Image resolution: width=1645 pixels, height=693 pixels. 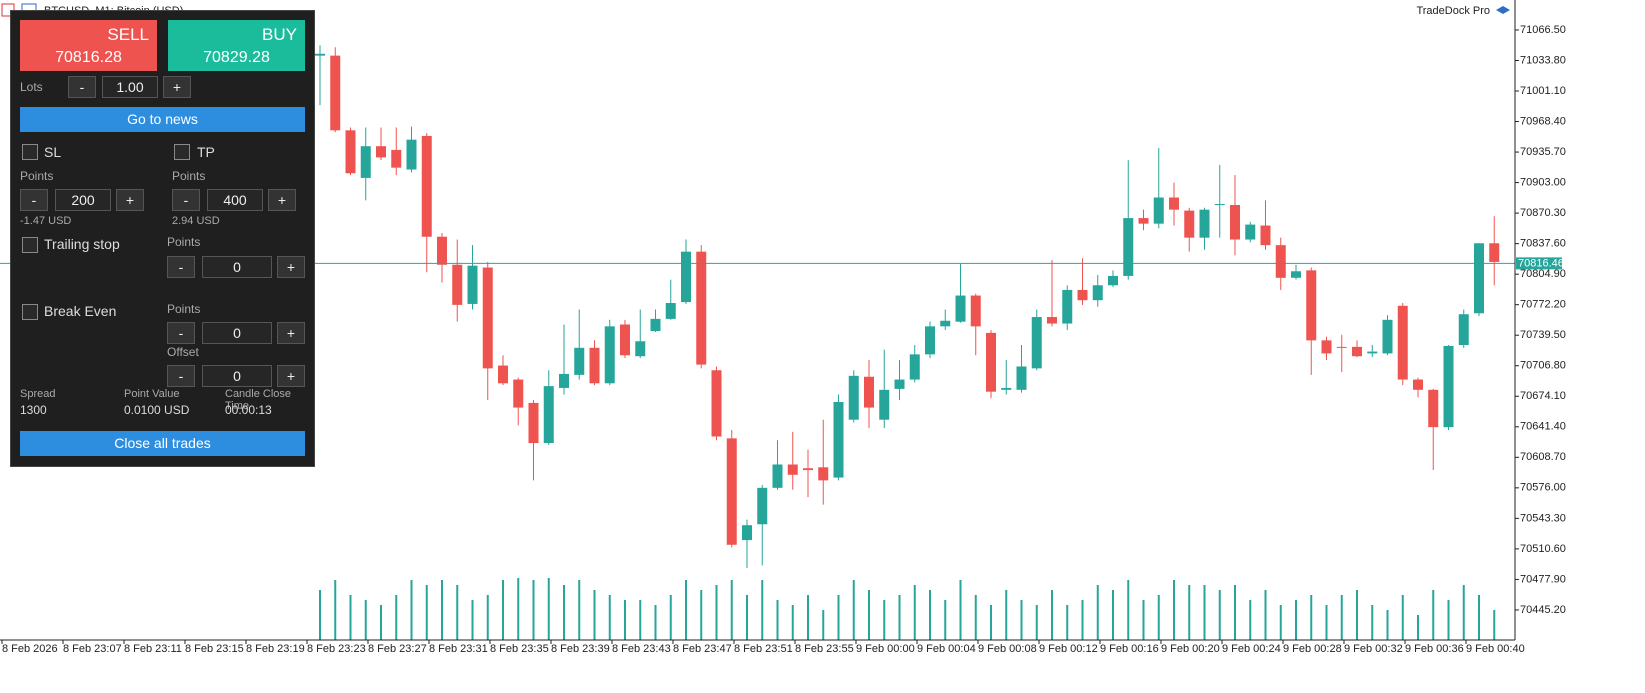 What do you see at coordinates (152, 394) in the screenshot?
I see `stat-label: Point Value` at bounding box center [152, 394].